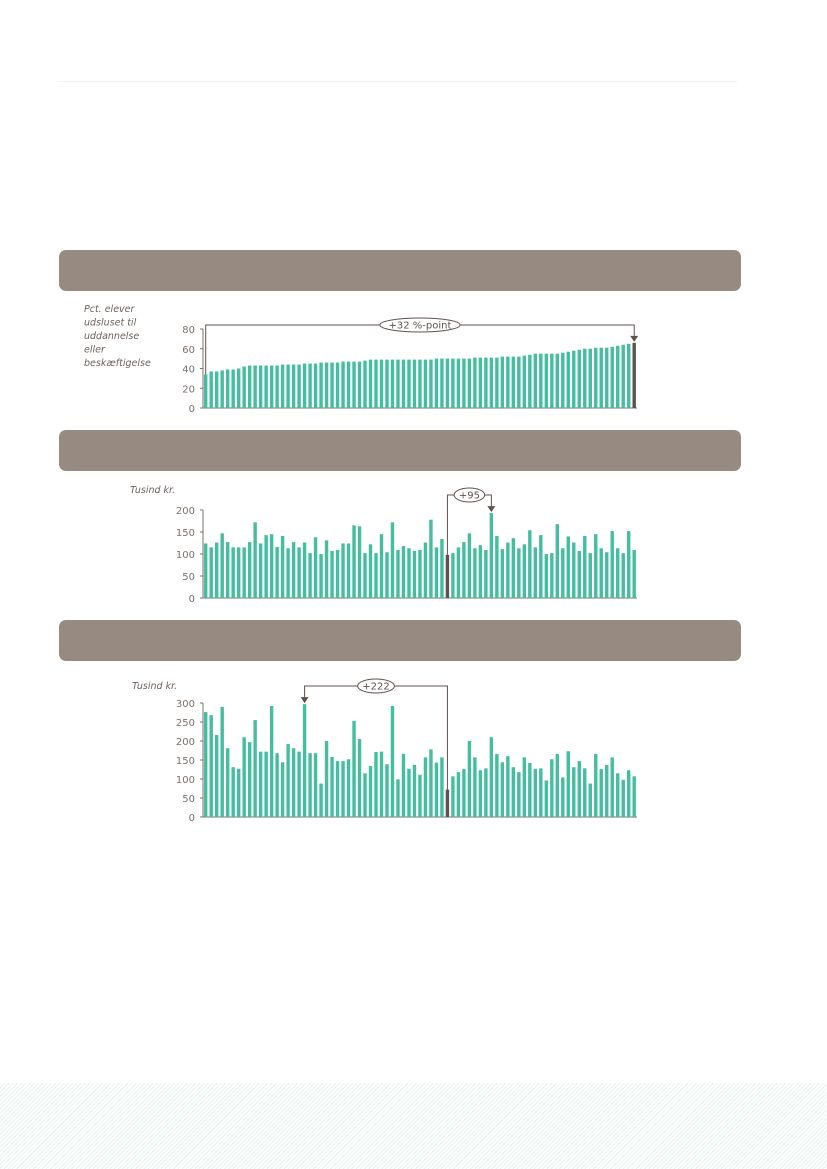 The image size is (827, 1169). Describe the element at coordinates (397, 81) in the screenshot. I see `header-rule` at that location.